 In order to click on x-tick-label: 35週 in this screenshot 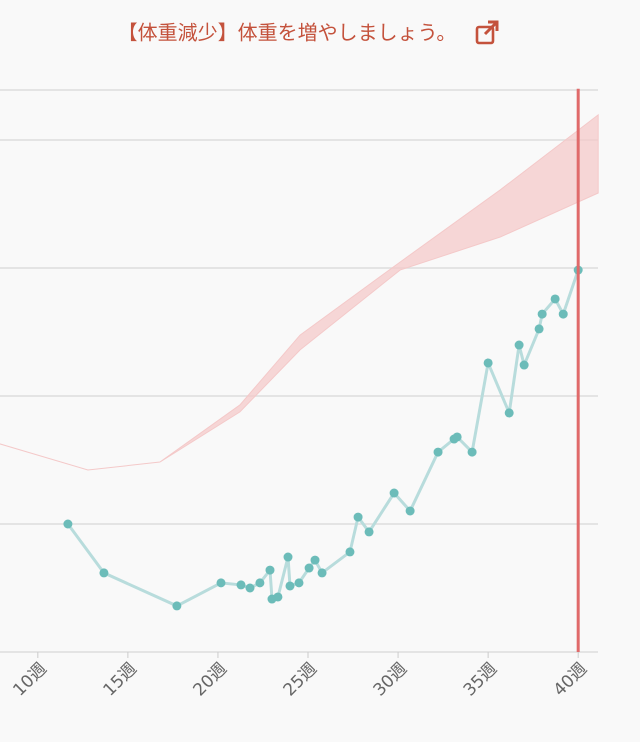, I will do `click(480, 679)`.